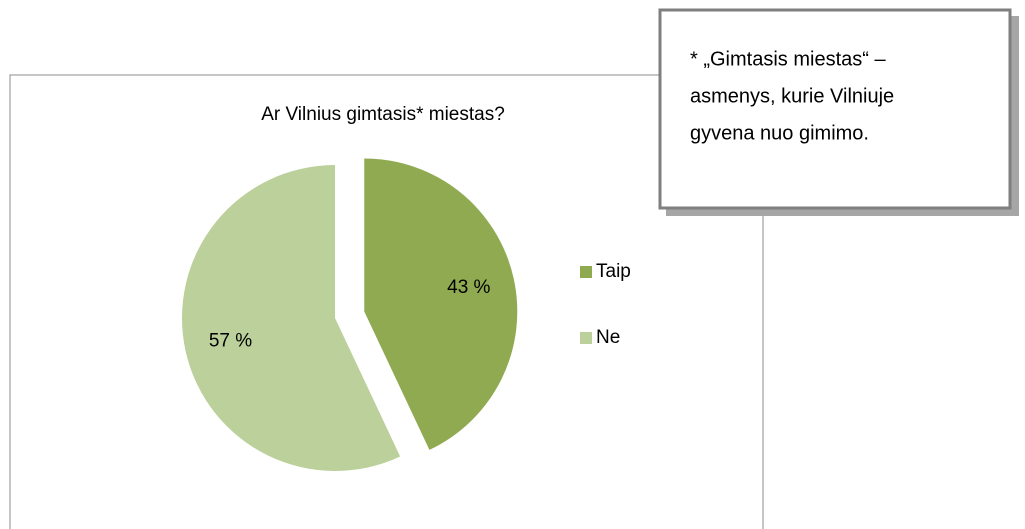  I want to click on note-text: * „Gimtasis miestas“ –, so click(788, 59).